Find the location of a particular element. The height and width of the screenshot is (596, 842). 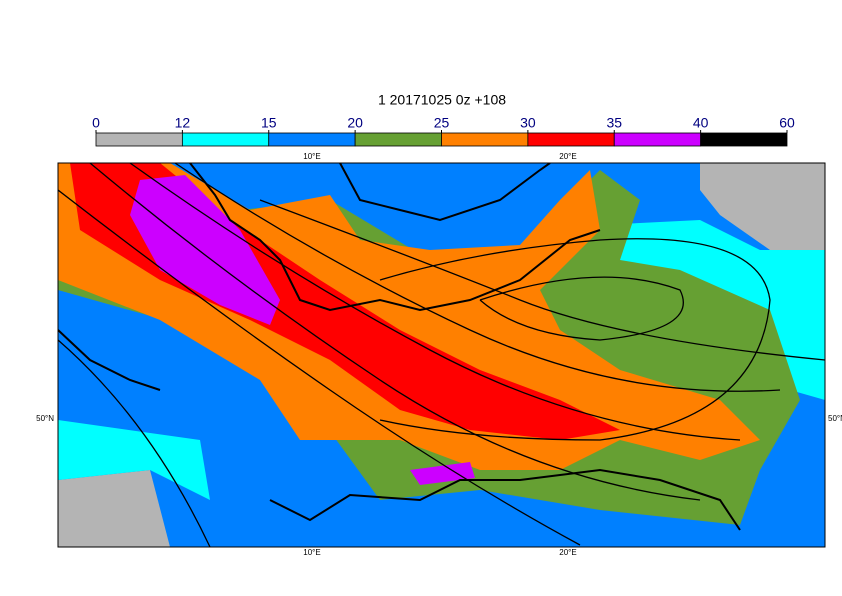

colorbar-label: 40 is located at coordinates (701, 123).